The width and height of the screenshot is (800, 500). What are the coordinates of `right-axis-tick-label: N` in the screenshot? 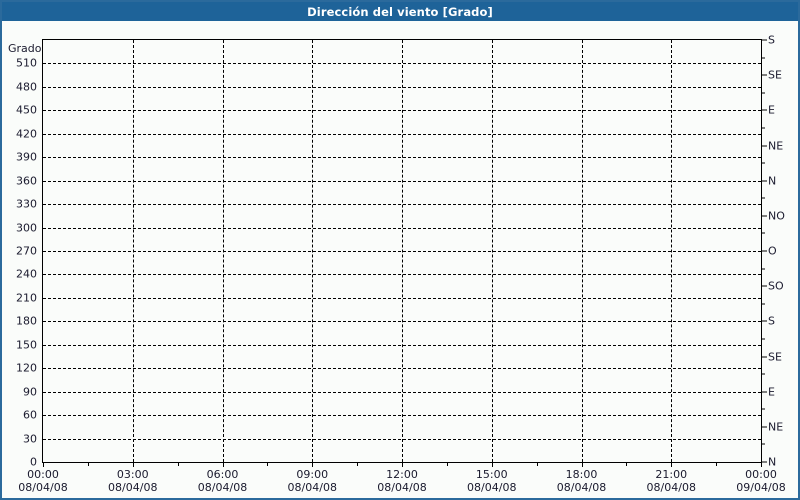 It's located at (772, 181).